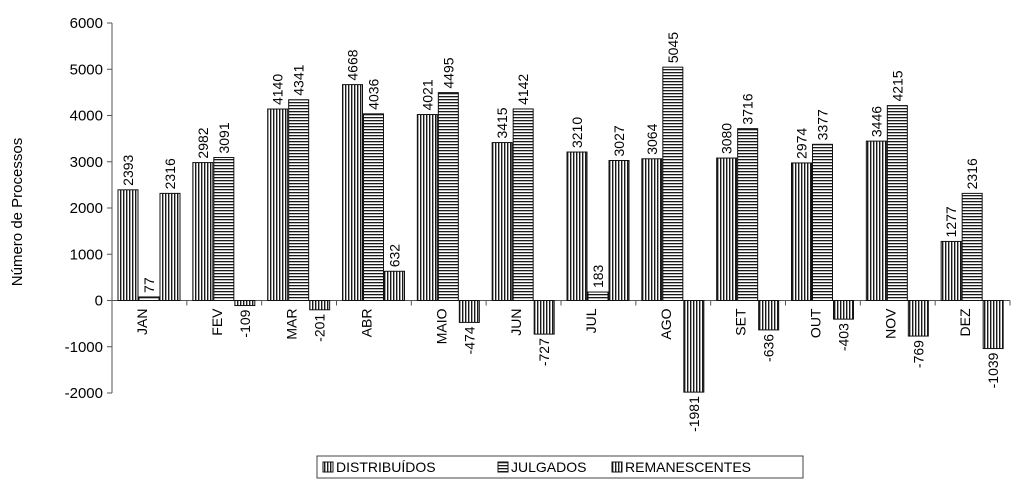 The image size is (1014, 482). Describe the element at coordinates (673, 183) in the screenshot. I see `bar-julgados-ago` at that location.